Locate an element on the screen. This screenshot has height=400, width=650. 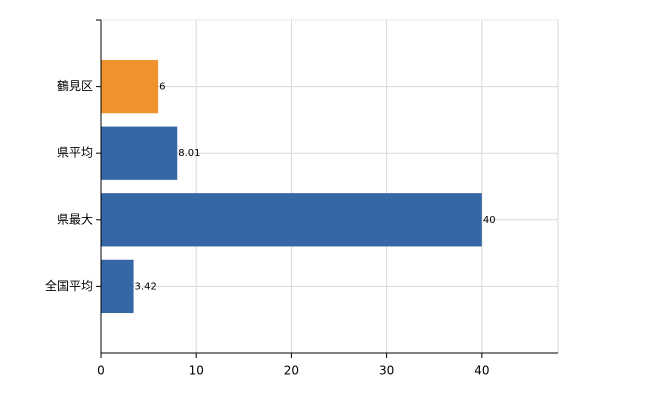
x-tick-label: 0 is located at coordinates (101, 371).